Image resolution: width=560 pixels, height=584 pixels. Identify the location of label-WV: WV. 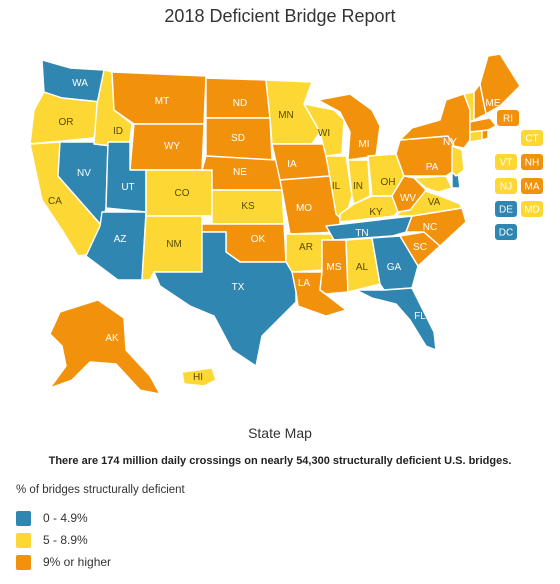
(408, 198).